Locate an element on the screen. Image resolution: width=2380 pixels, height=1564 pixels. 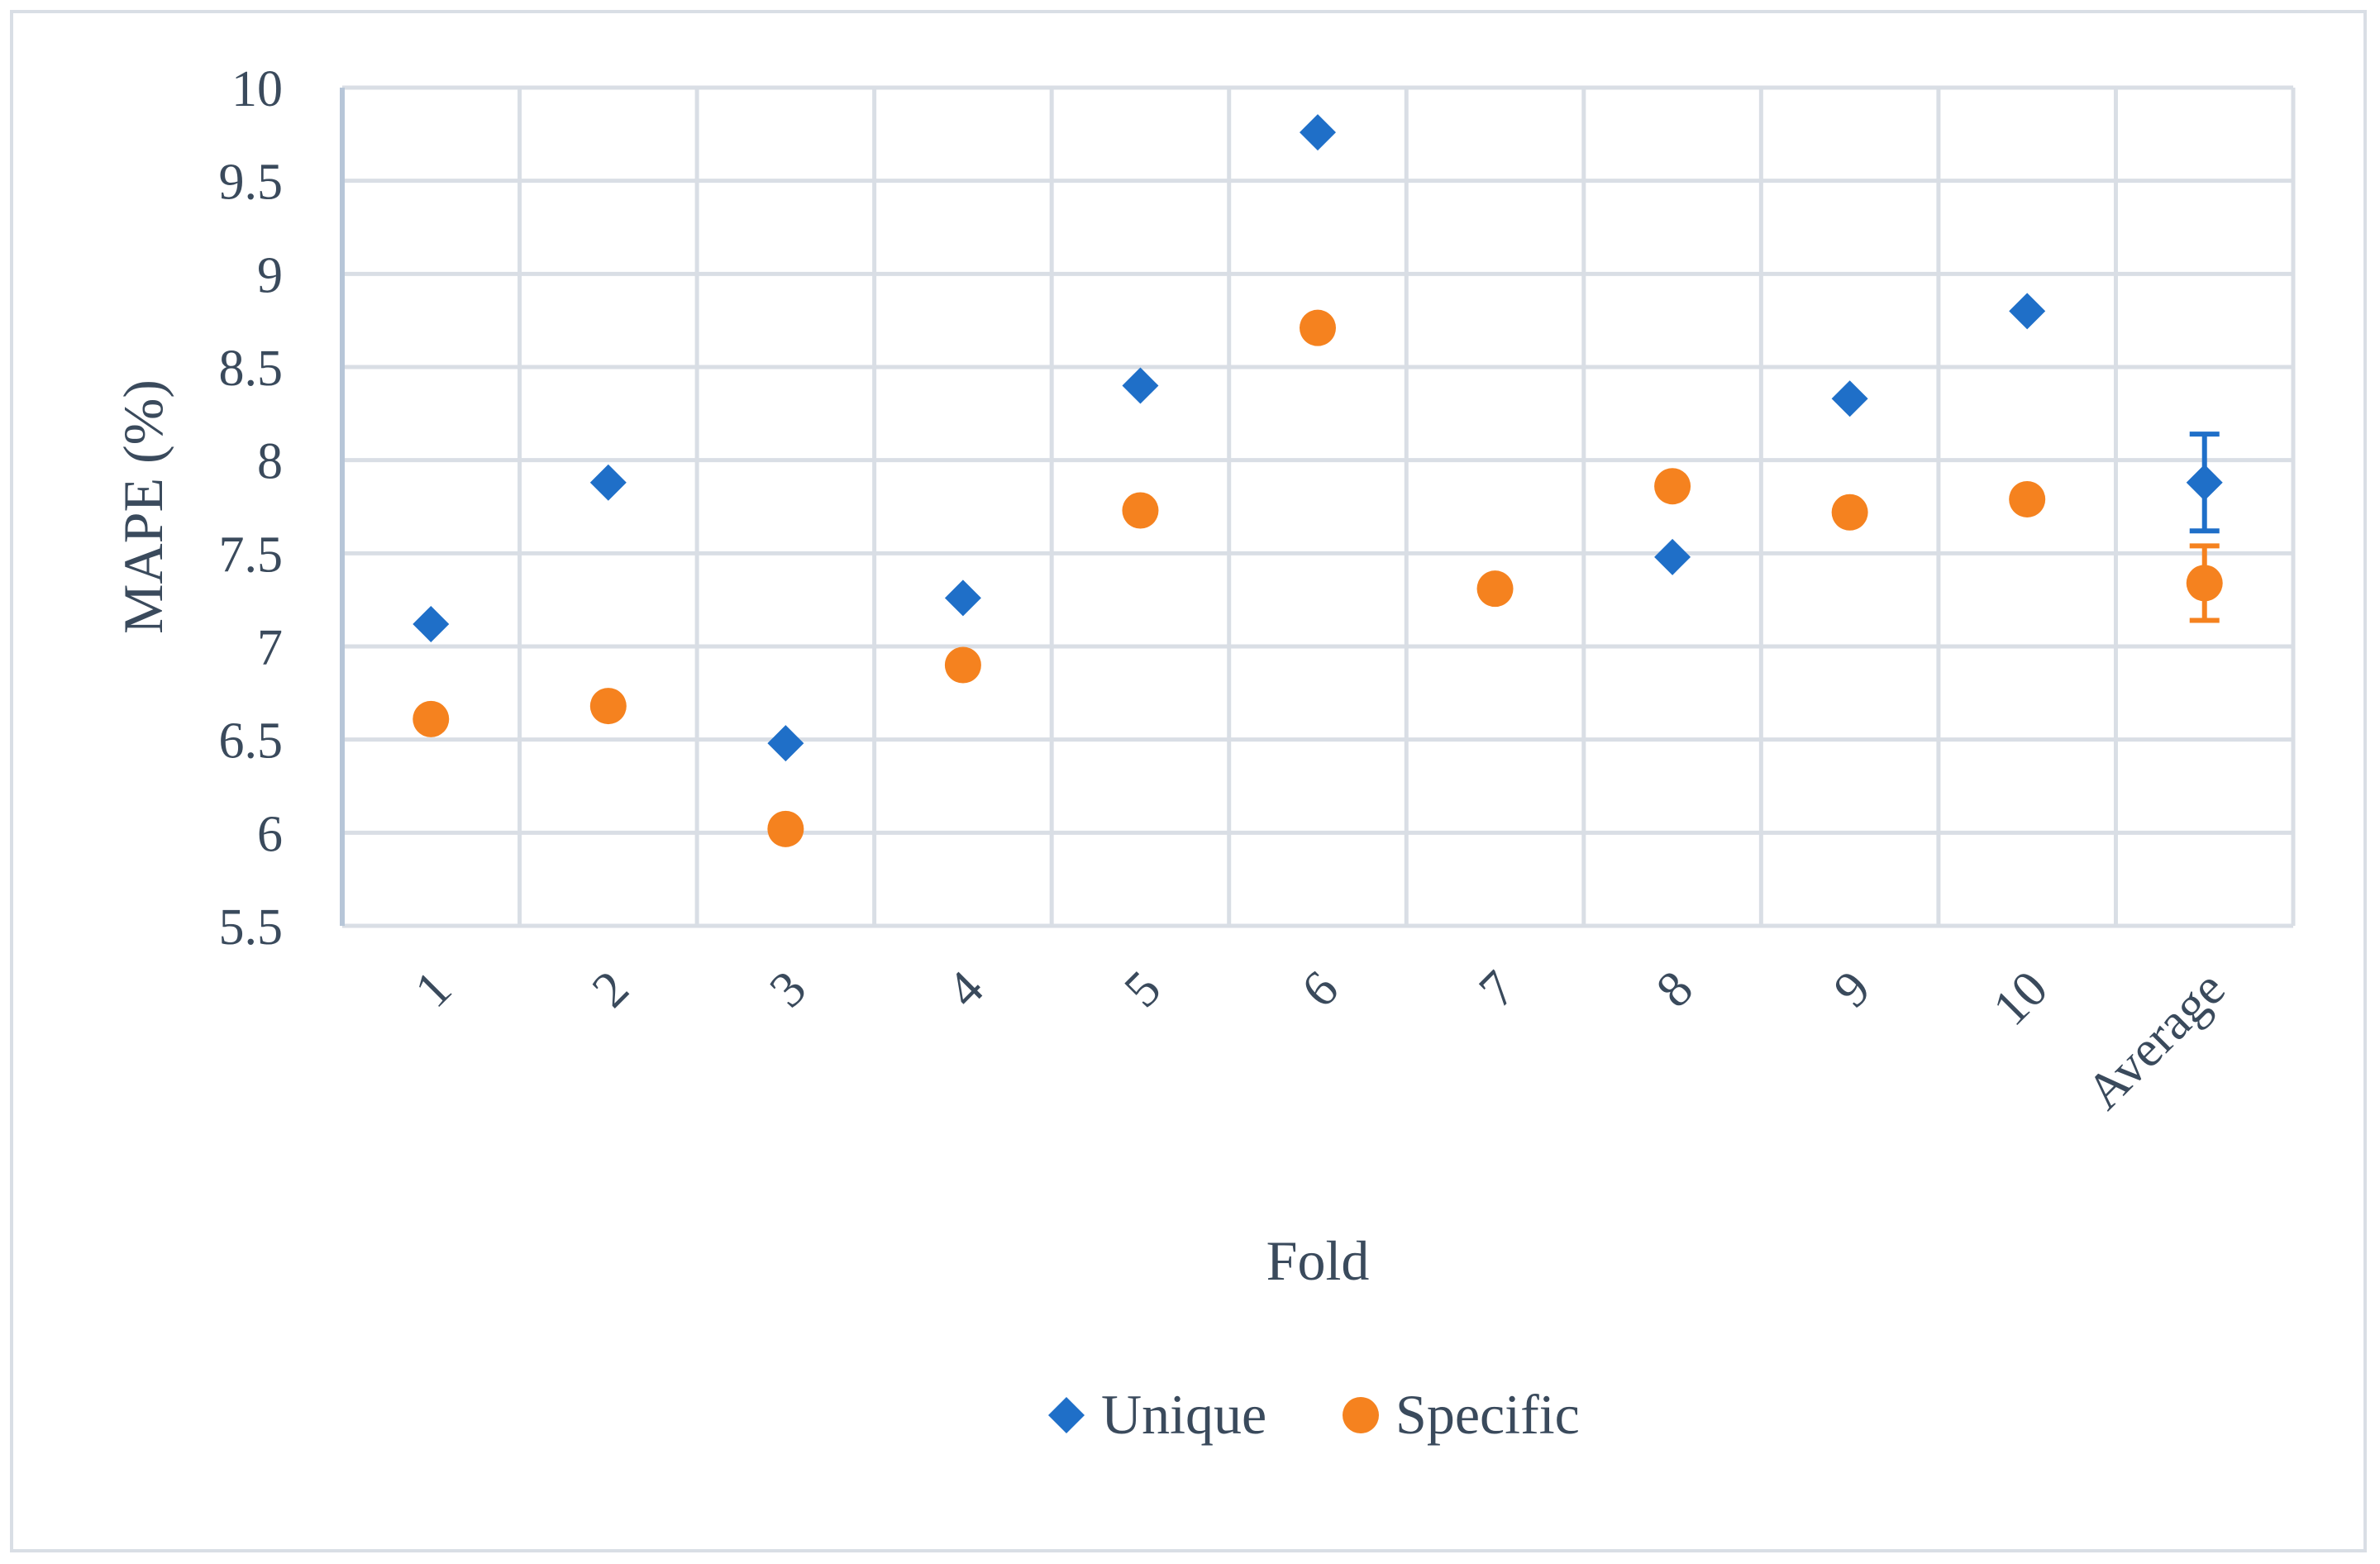
y-tick-label: 9.5 is located at coordinates (251, 183).